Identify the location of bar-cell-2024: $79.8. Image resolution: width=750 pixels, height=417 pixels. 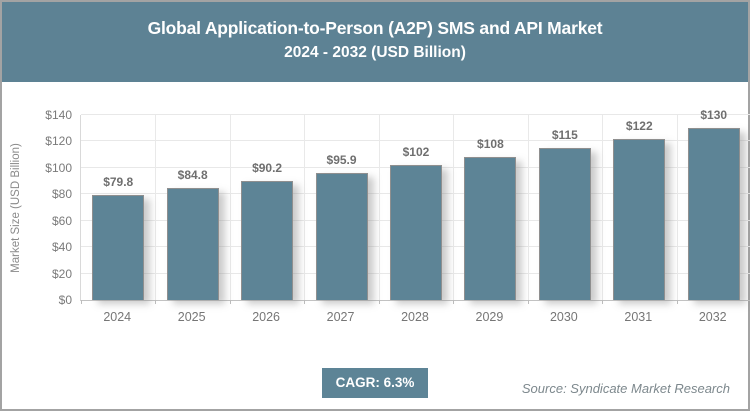
(118, 207).